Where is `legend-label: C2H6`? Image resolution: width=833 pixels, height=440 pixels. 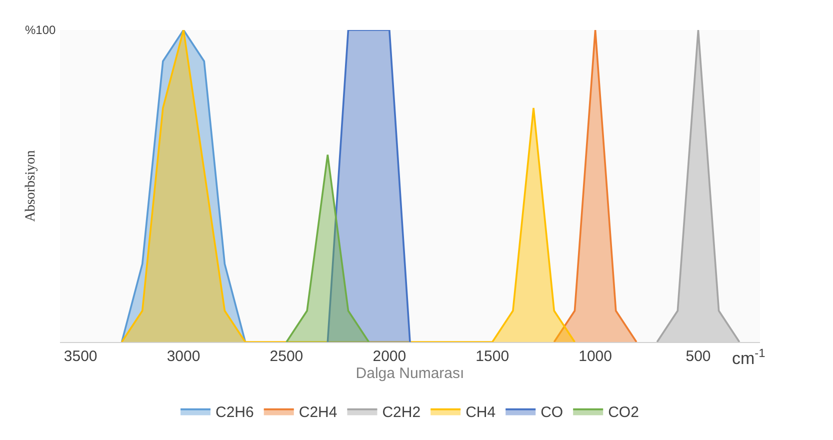 legend-label: C2H6 is located at coordinates (235, 413).